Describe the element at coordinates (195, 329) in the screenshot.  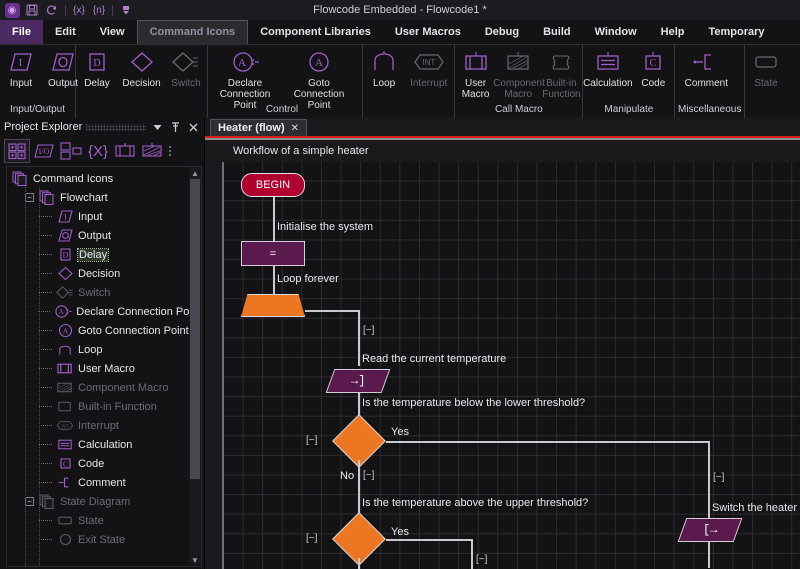
I see `scrollbar-thumb` at that location.